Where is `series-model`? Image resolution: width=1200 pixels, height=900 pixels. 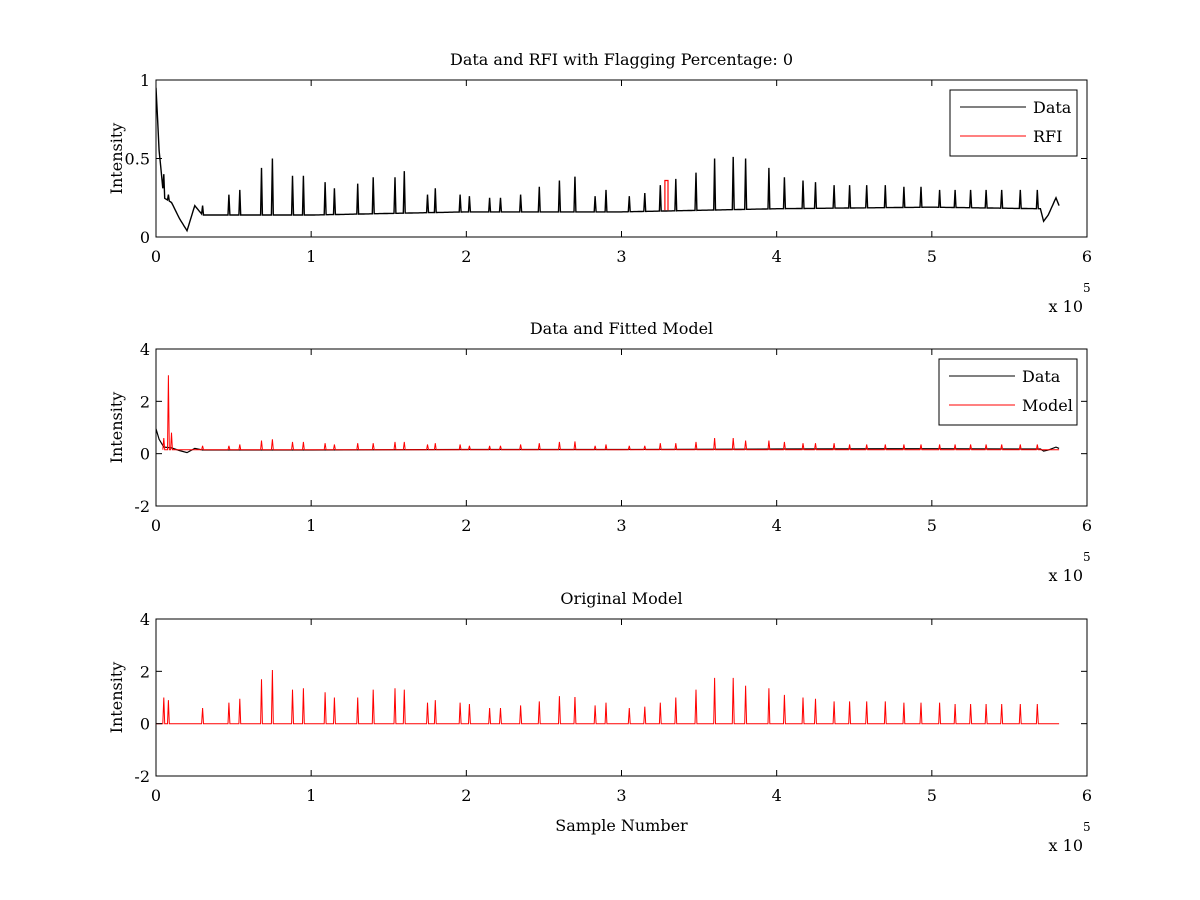 series-model is located at coordinates (611, 413).